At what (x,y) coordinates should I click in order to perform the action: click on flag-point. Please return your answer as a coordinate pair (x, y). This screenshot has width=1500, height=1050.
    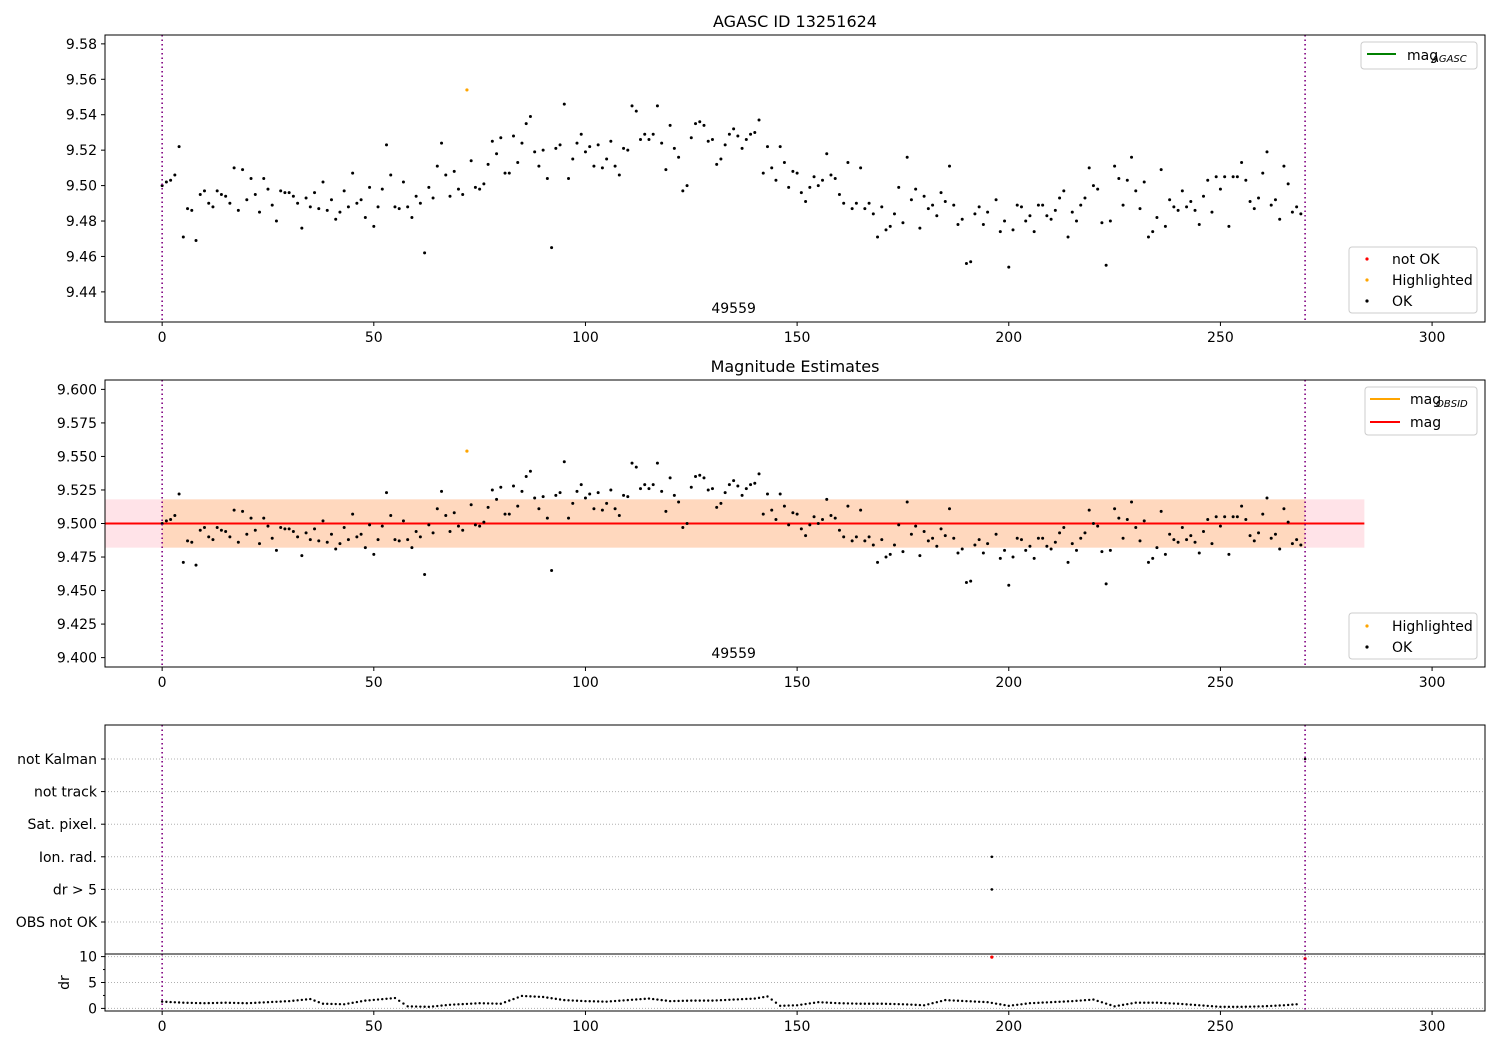
    Looking at the image, I should click on (992, 857).